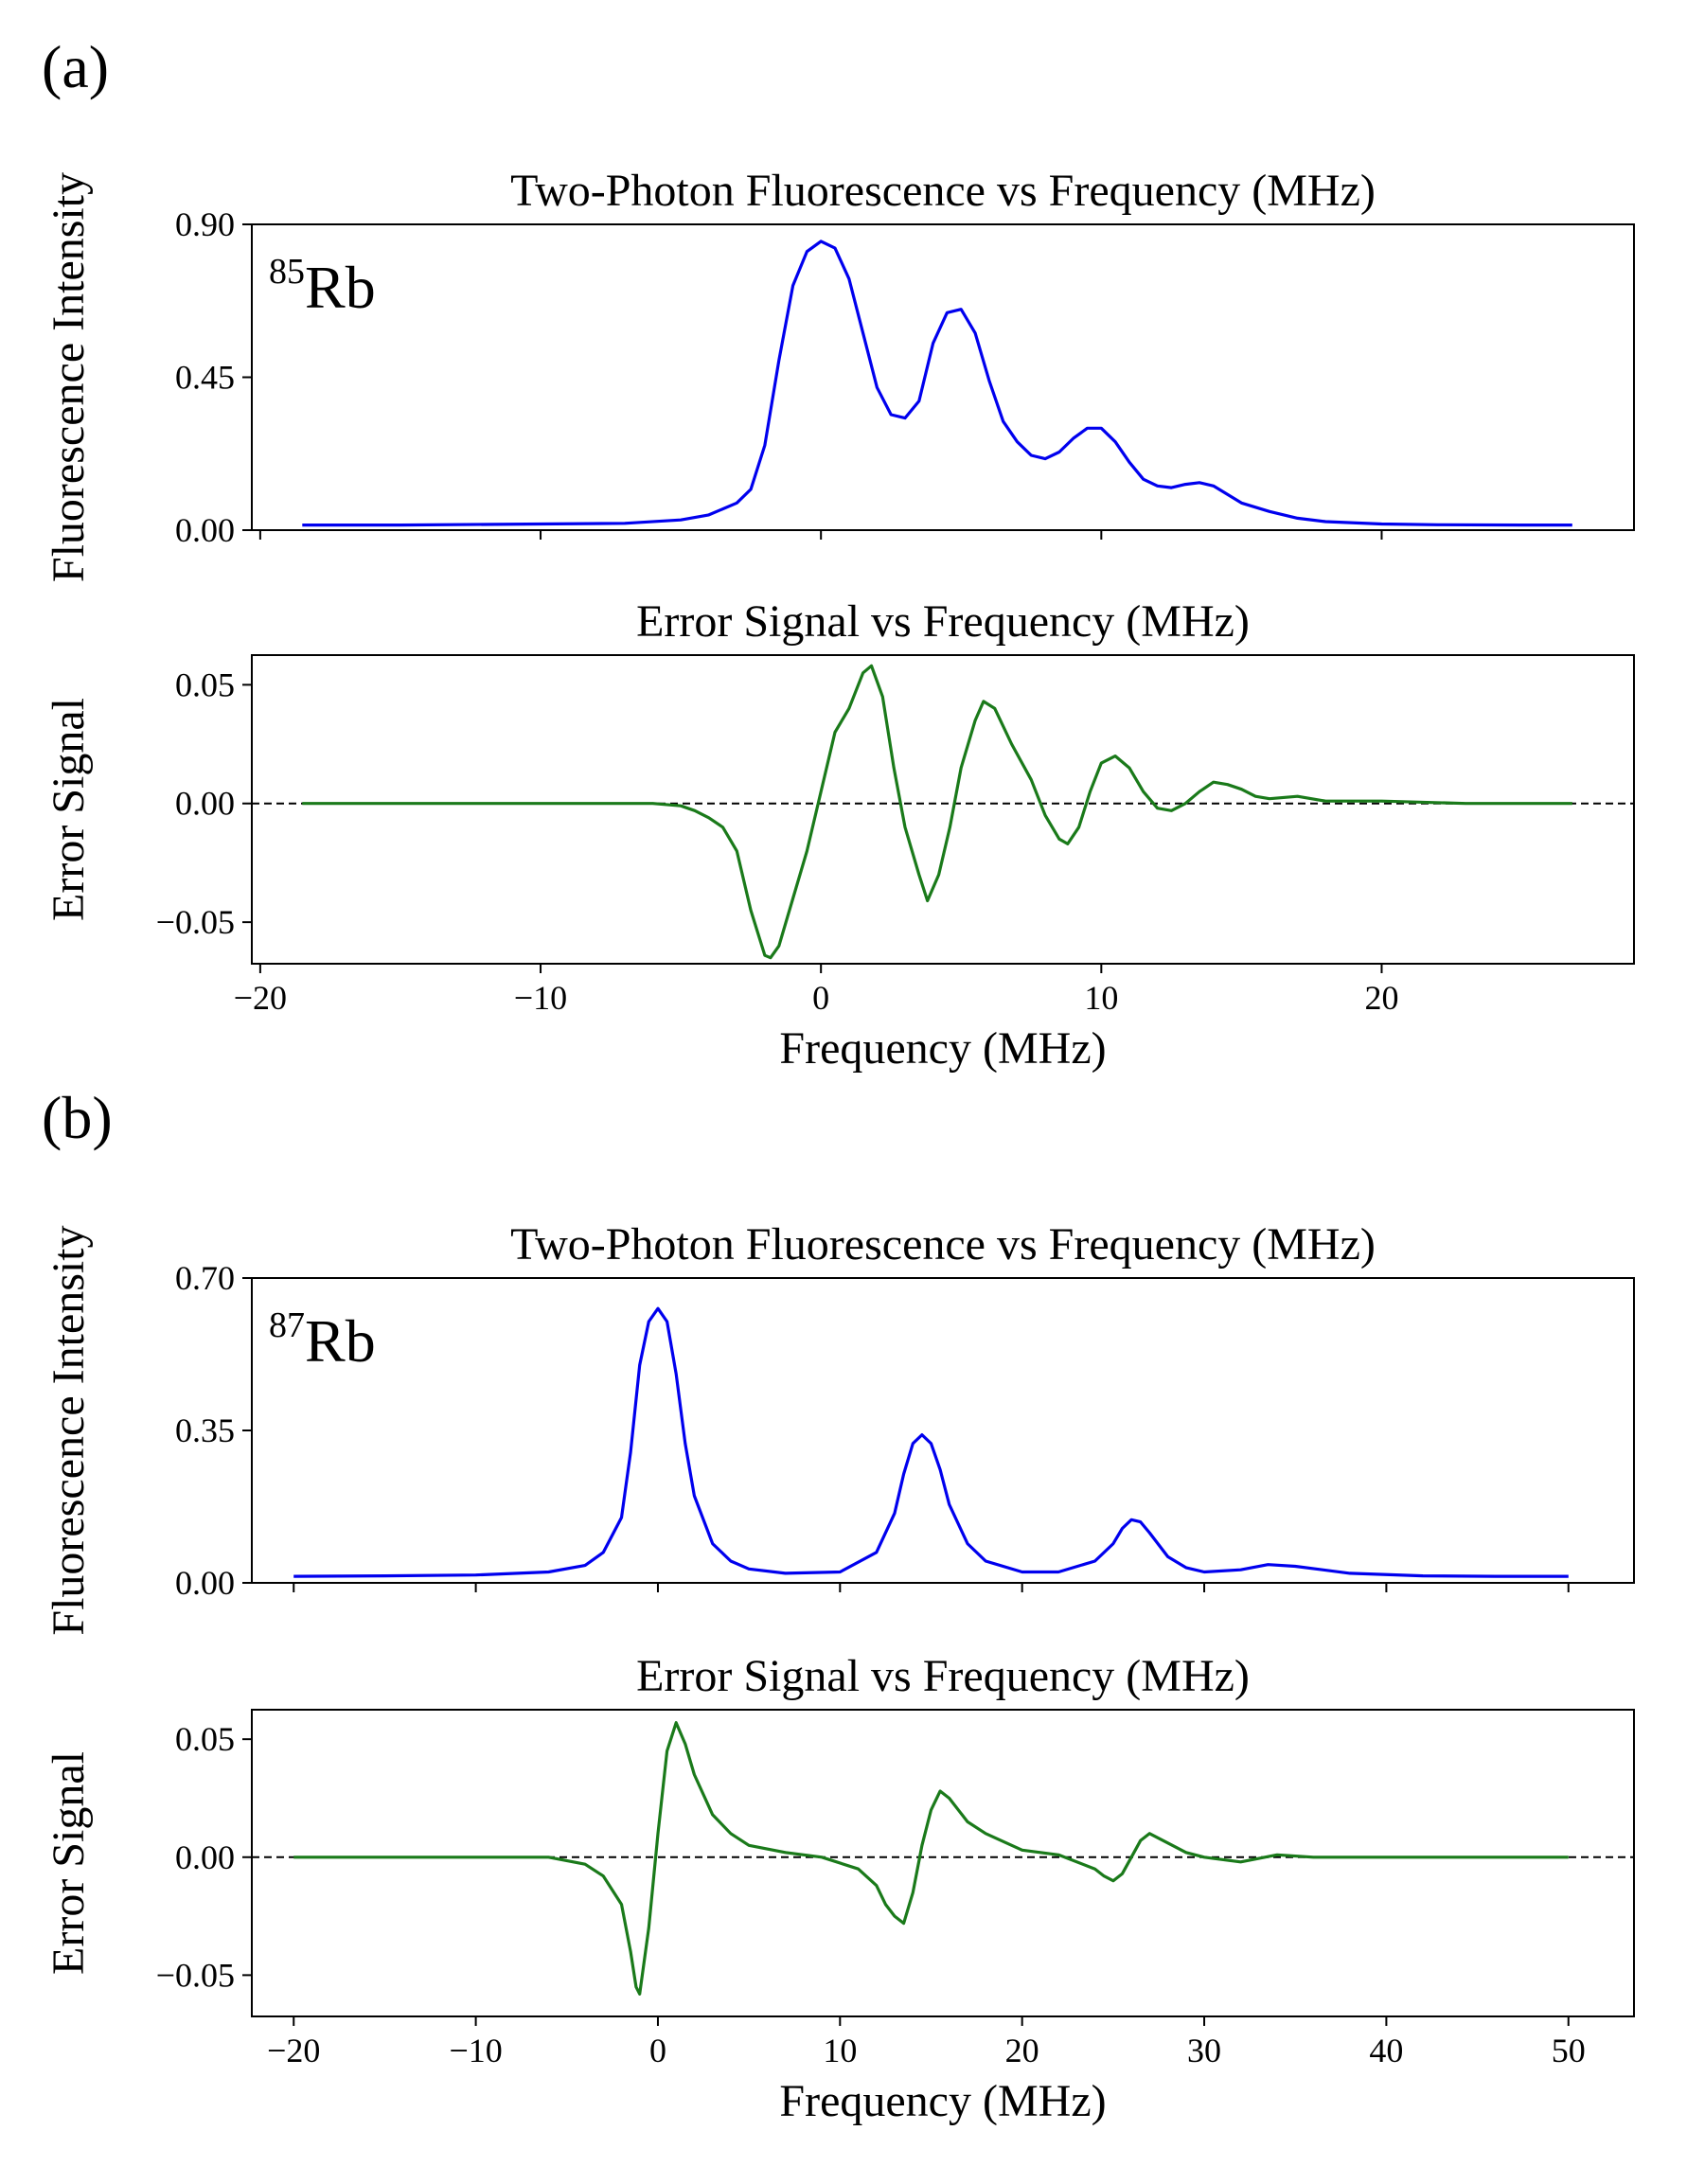  Describe the element at coordinates (205, 1430) in the screenshot. I see `y-tick-label: 0.35` at that location.